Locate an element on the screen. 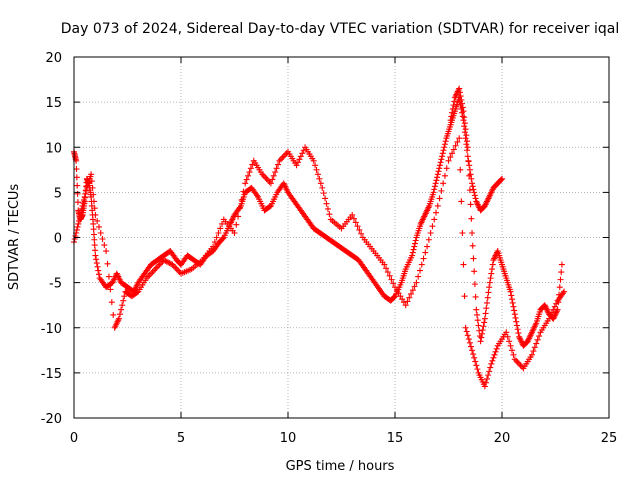 This screenshot has width=640, height=480. y-tick-label: 0 is located at coordinates (58, 239).